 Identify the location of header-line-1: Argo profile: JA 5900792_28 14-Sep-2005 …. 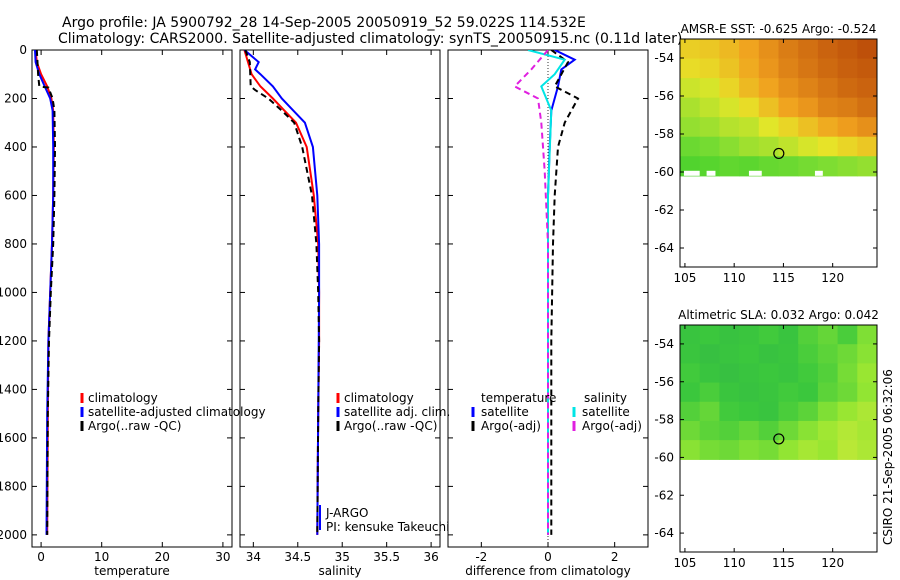
(324, 23).